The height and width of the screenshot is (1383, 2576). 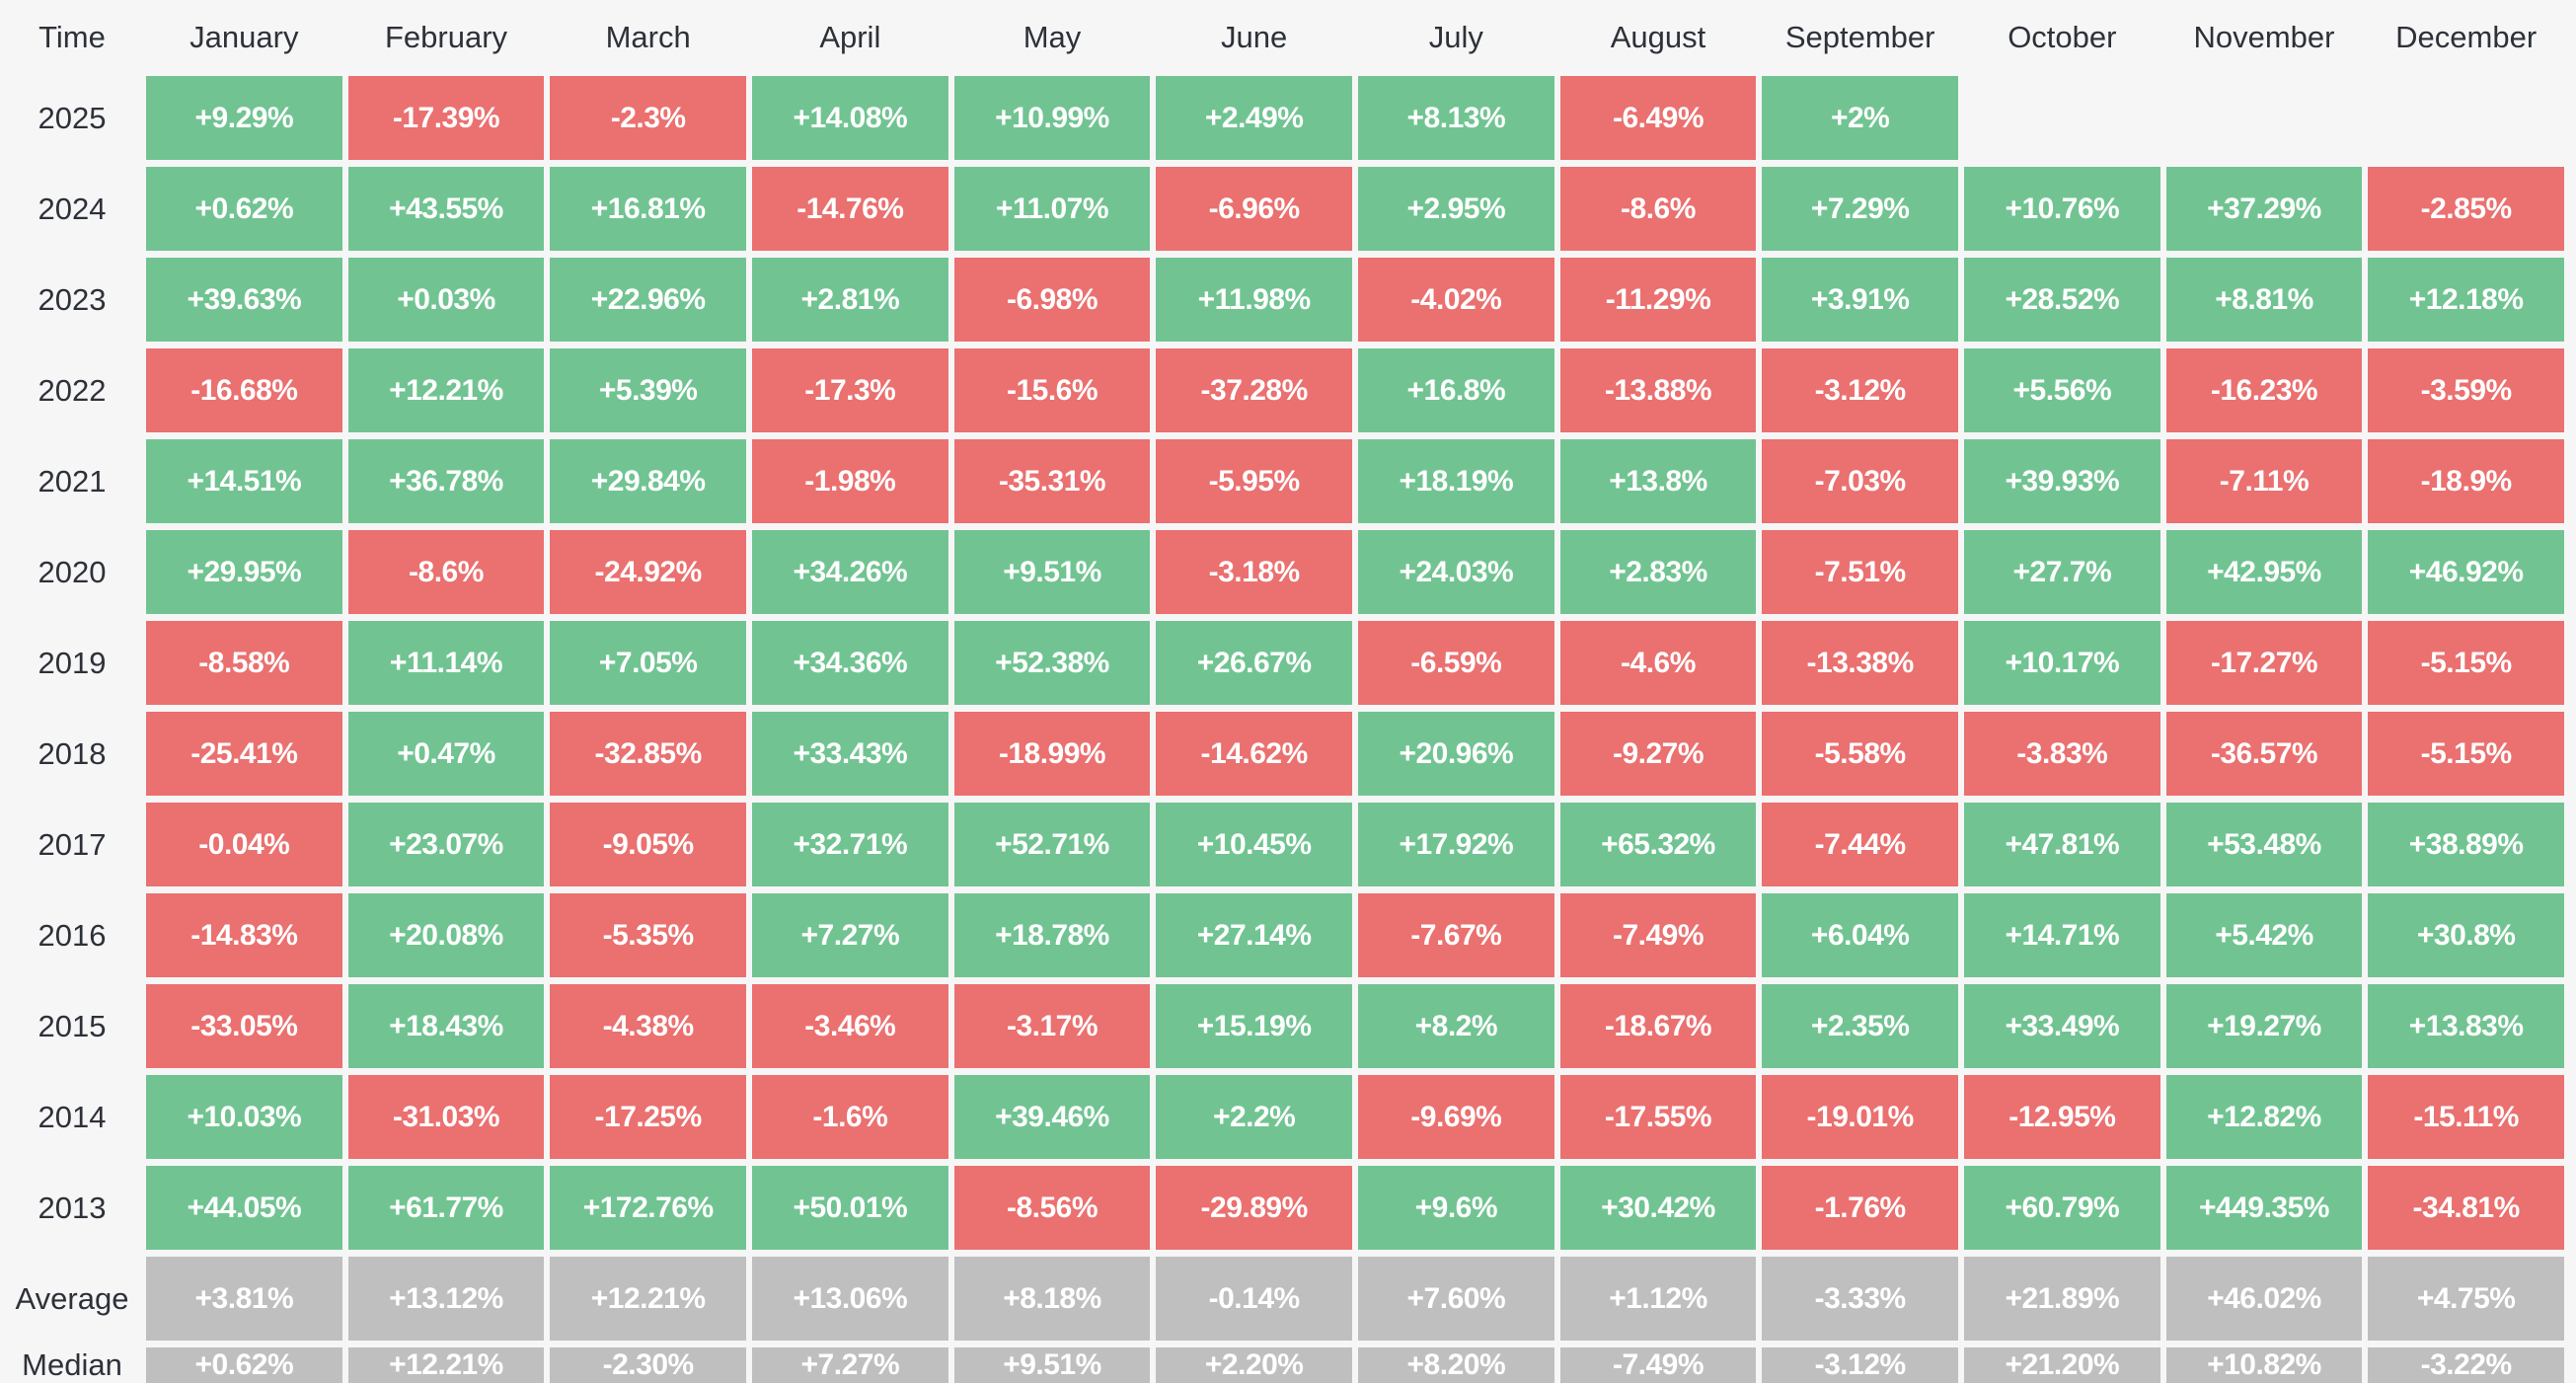 What do you see at coordinates (72, 37) in the screenshot?
I see `column-header-time: Time` at bounding box center [72, 37].